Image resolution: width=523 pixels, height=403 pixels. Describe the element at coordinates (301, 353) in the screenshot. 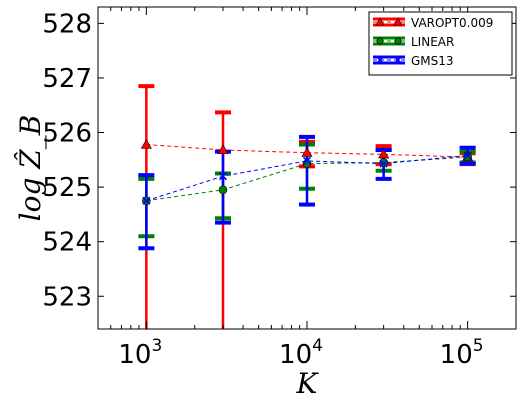

I see `x-tick-label: 10⁴` at that location.